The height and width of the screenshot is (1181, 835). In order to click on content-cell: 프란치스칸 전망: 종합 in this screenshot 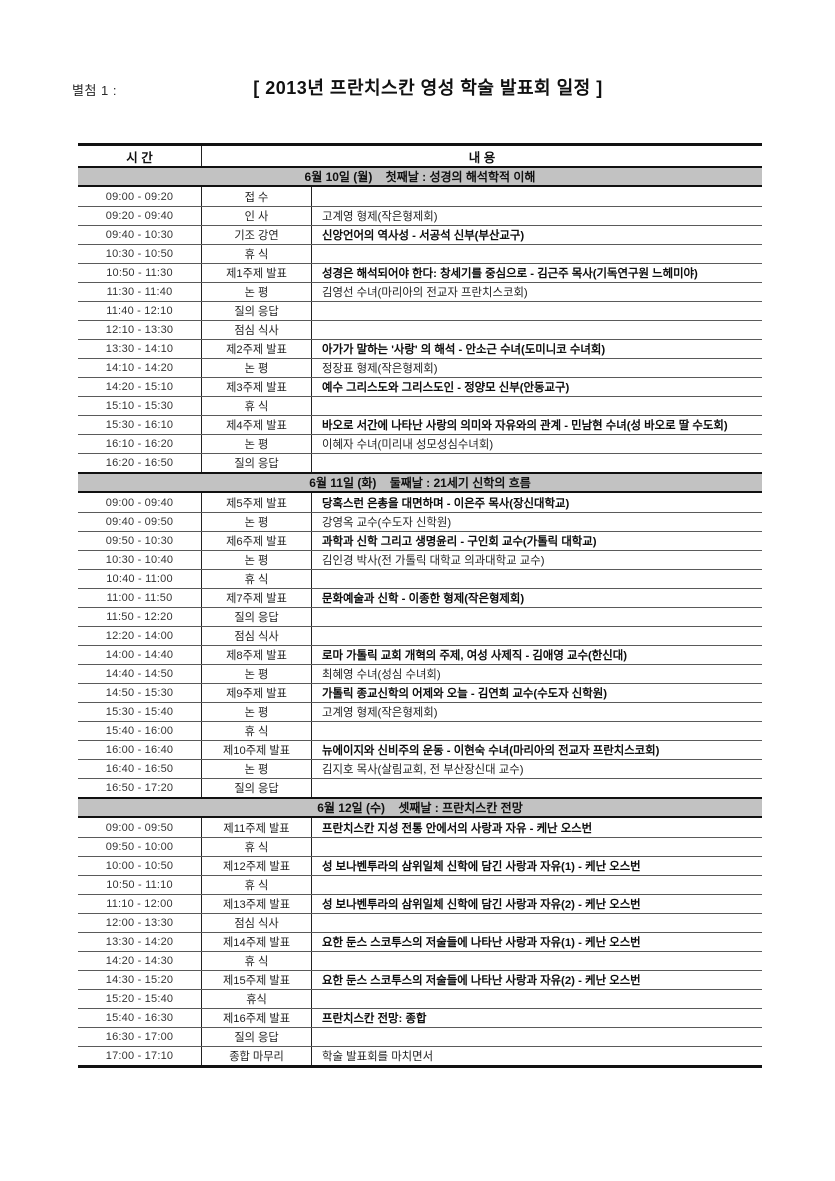, I will do `click(374, 1019)`.